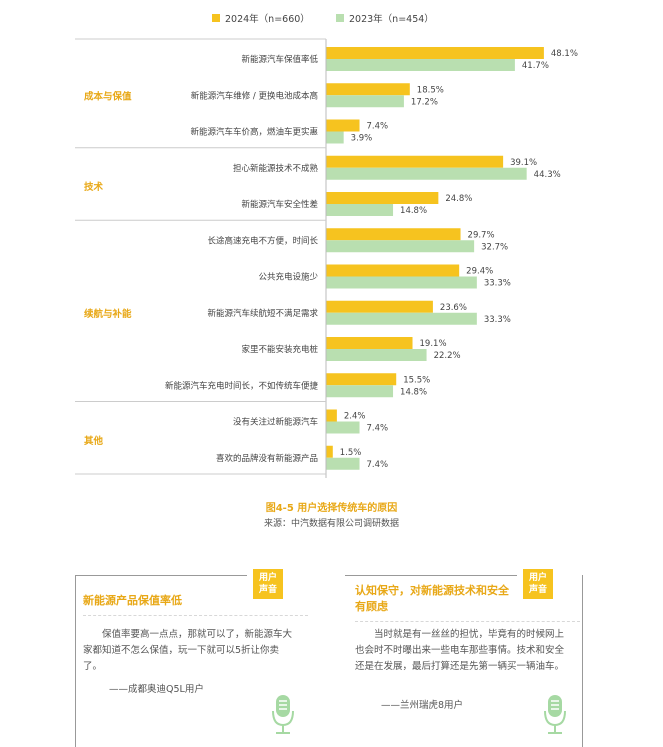 This screenshot has width=663, height=747. What do you see at coordinates (288, 277) in the screenshot?
I see `category-label: 公共充电设施少` at bounding box center [288, 277].